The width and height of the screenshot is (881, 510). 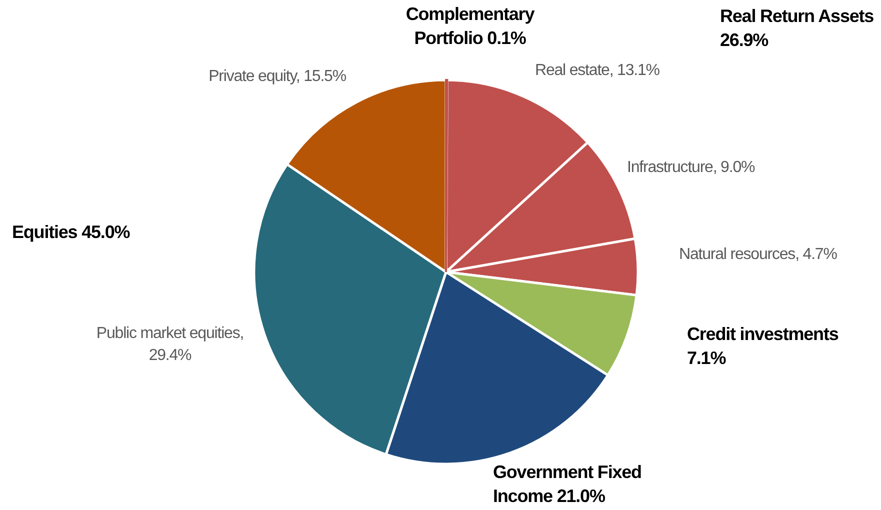 What do you see at coordinates (277, 76) in the screenshot?
I see `slice-label: Private equity, 15.5%` at bounding box center [277, 76].